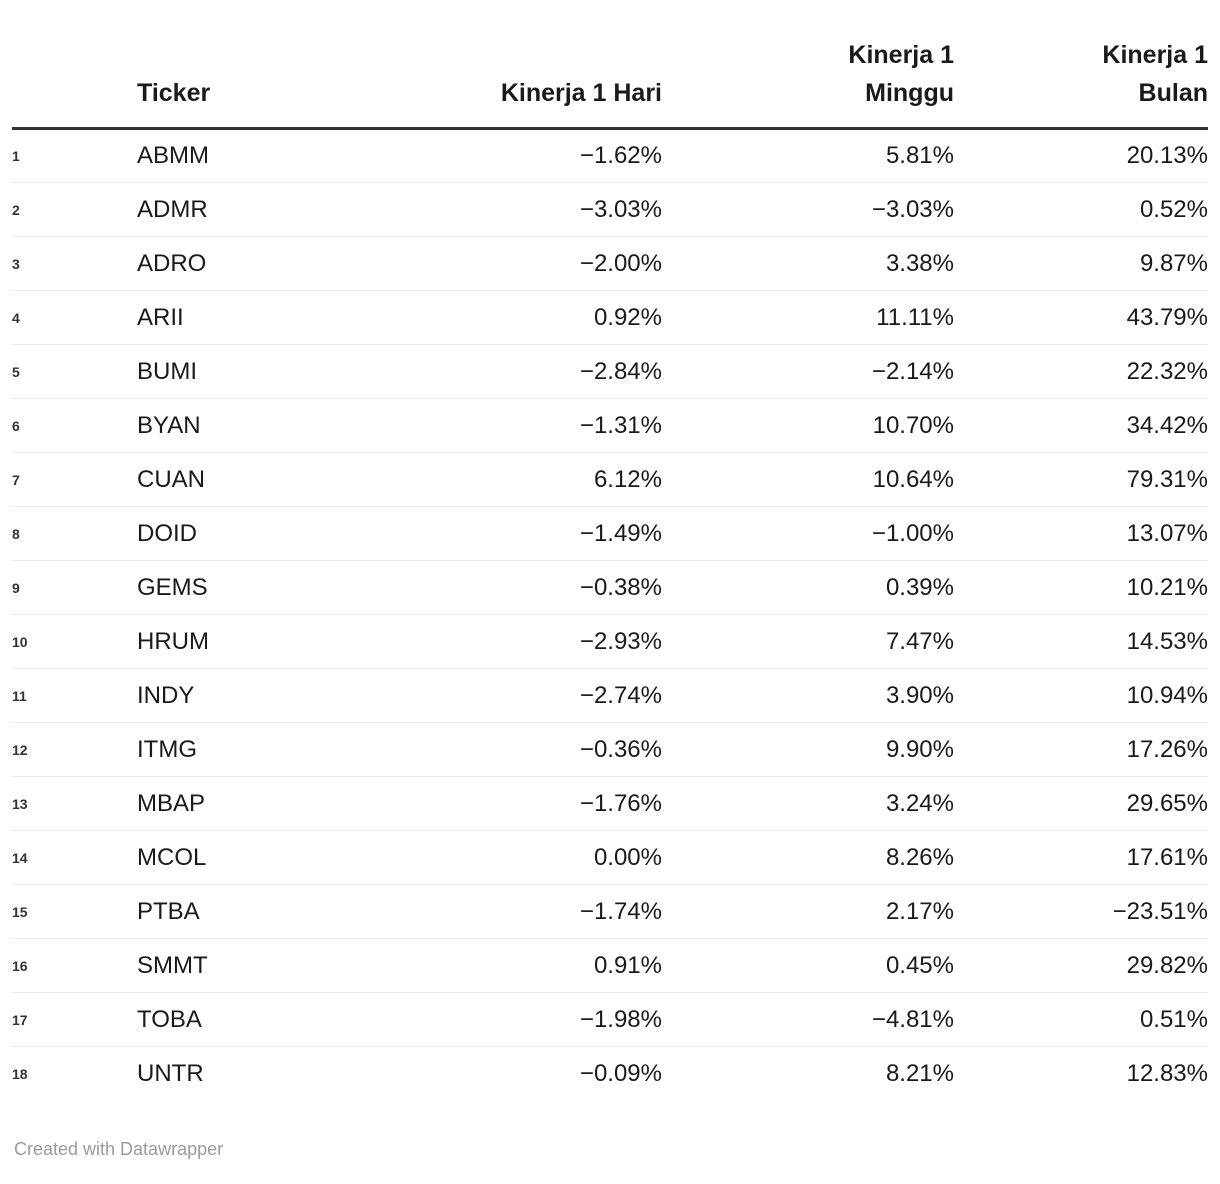 The height and width of the screenshot is (1184, 1220). I want to click on row-number-cell: 8, so click(74, 533).